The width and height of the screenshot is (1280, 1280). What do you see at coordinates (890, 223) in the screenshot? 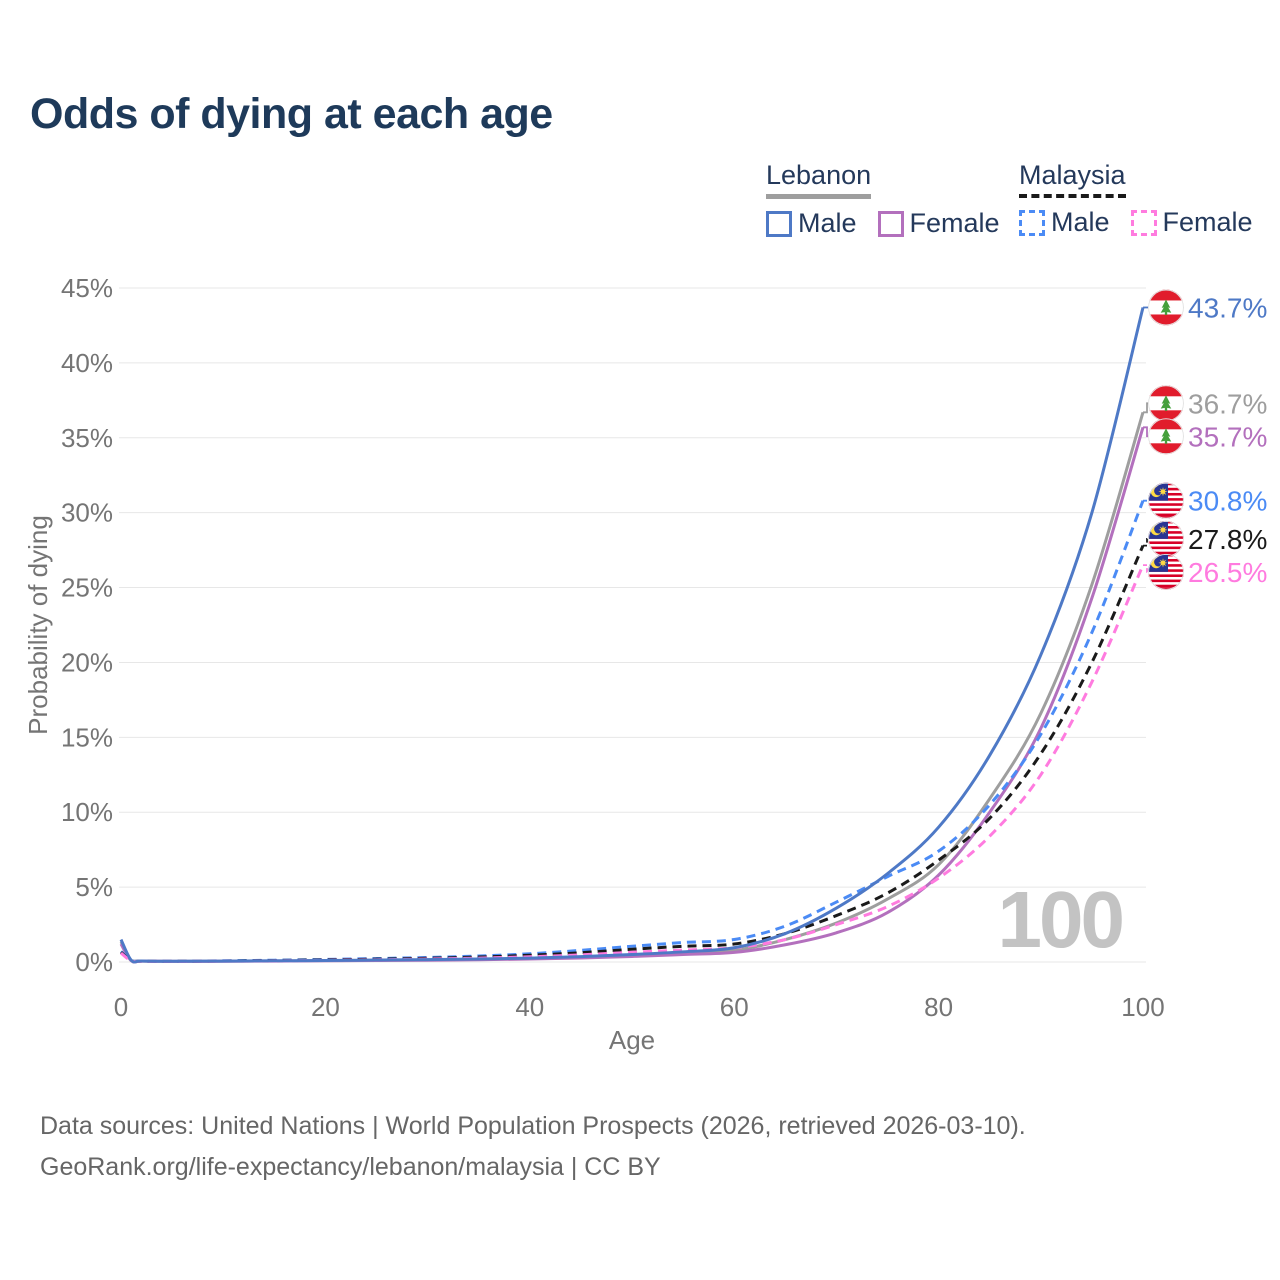
I see `lebanon-female-swatch-icon` at bounding box center [890, 223].